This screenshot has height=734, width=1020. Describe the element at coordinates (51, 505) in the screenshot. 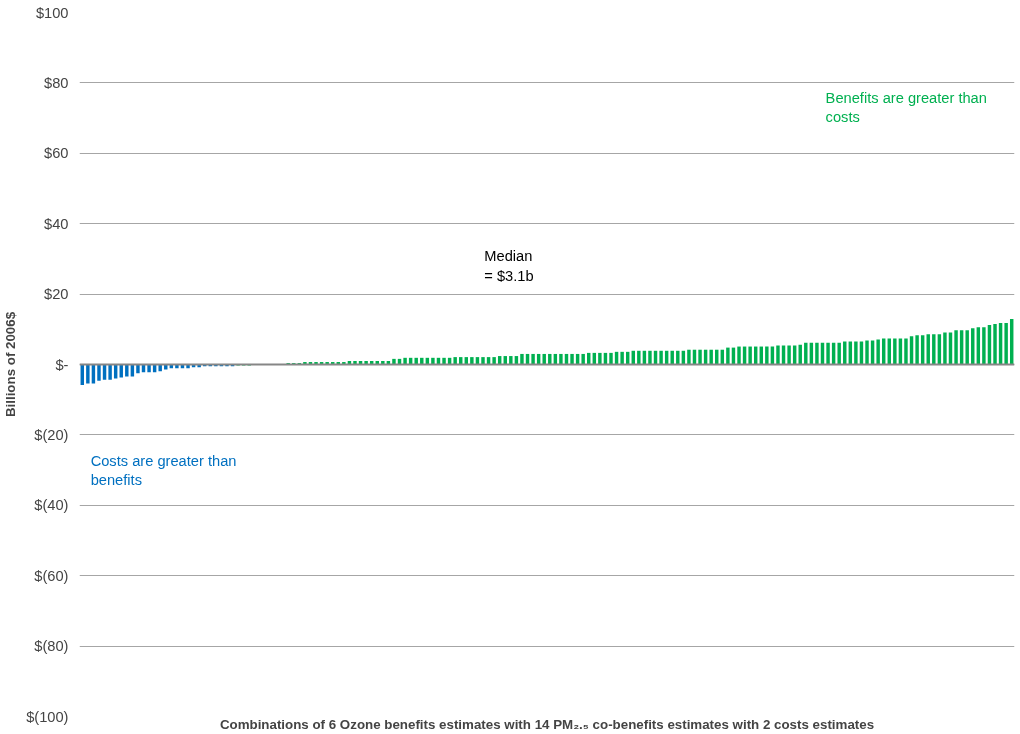

I see `y-tick-label: $(40)` at that location.